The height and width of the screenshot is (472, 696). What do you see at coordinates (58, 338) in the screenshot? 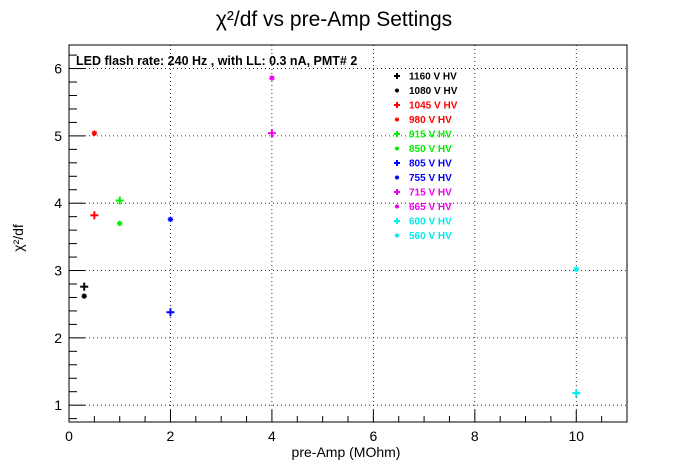
I see `y-tick-label: 2` at bounding box center [58, 338].